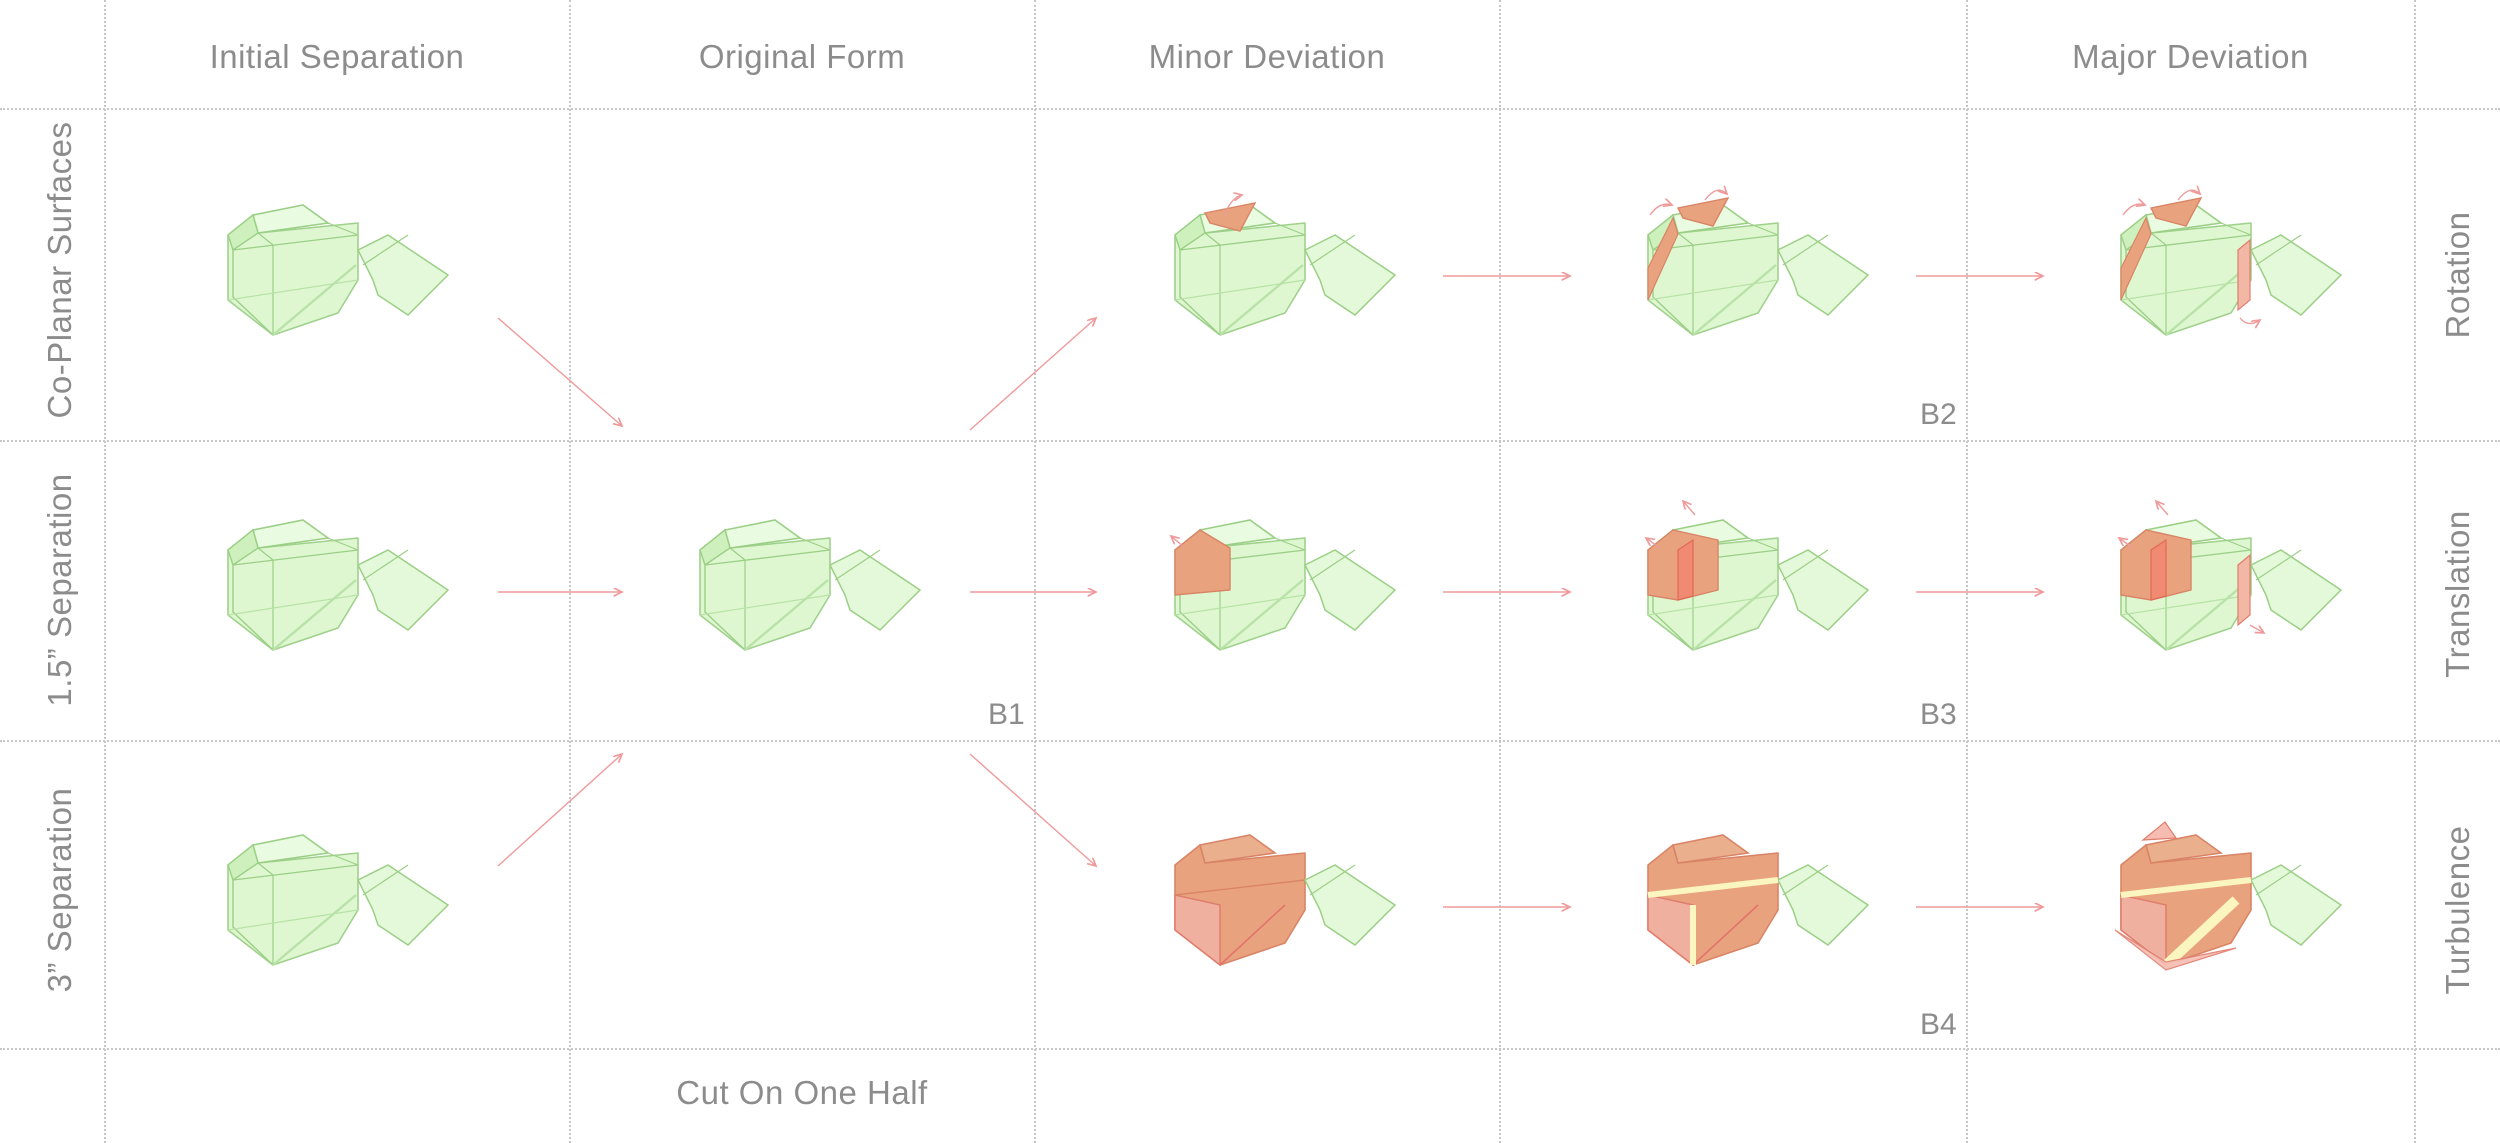 Image resolution: width=2500 pixels, height=1143 pixels. I want to click on grid-line-v2, so click(570, 571).